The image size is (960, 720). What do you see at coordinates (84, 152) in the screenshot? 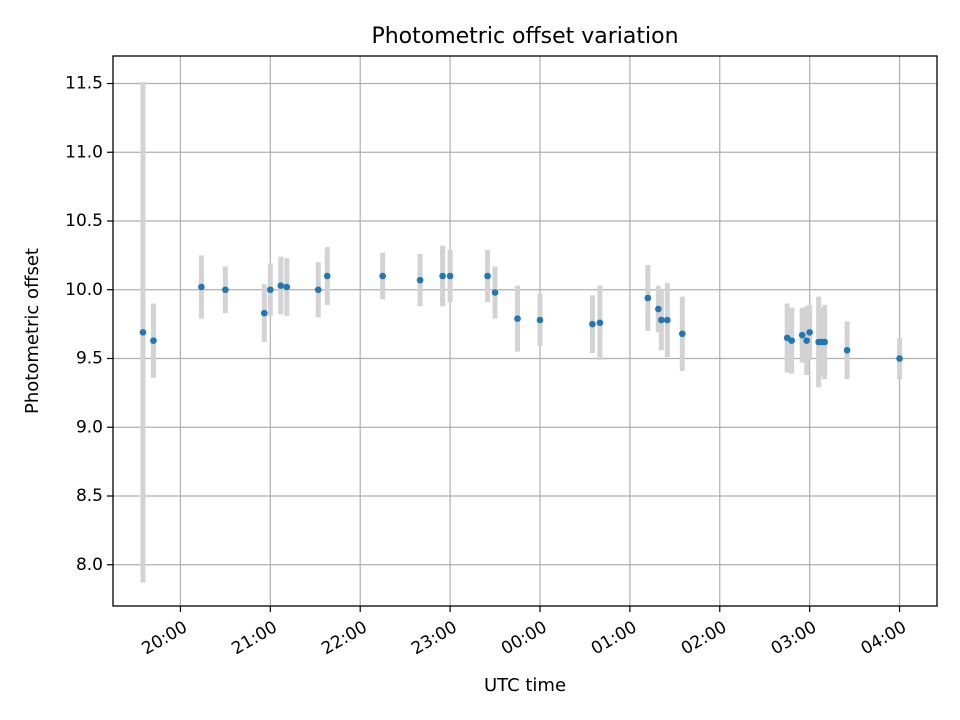
I see `y-tick-label: 11.0` at bounding box center [84, 152].